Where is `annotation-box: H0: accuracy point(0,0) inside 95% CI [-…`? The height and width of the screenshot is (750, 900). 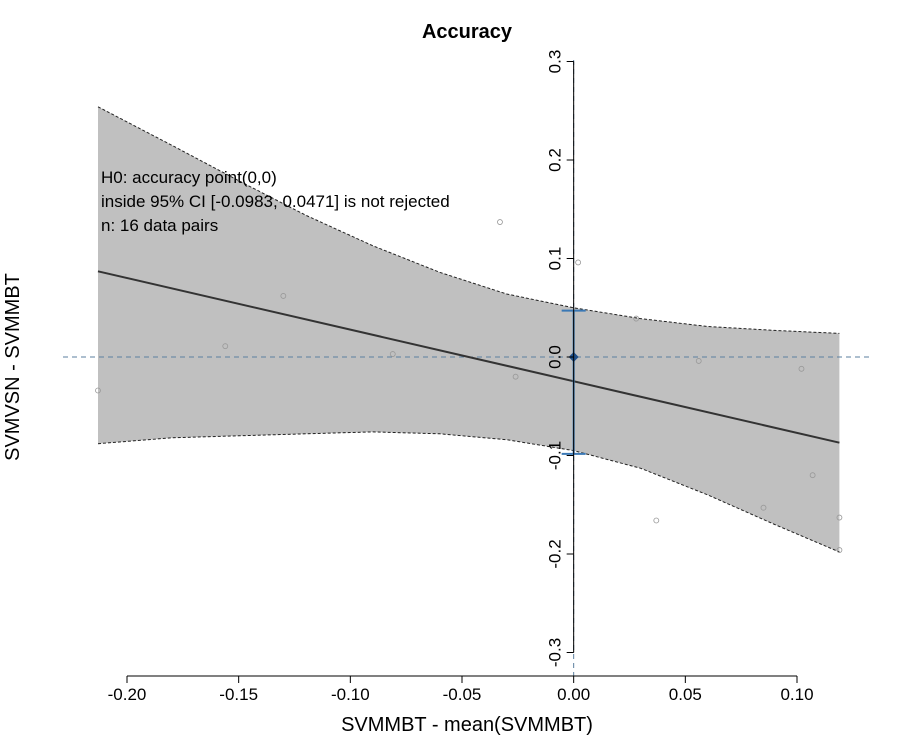
annotation-box: H0: accuracy point(0,0) inside 95% CI [-… is located at coordinates (275, 201).